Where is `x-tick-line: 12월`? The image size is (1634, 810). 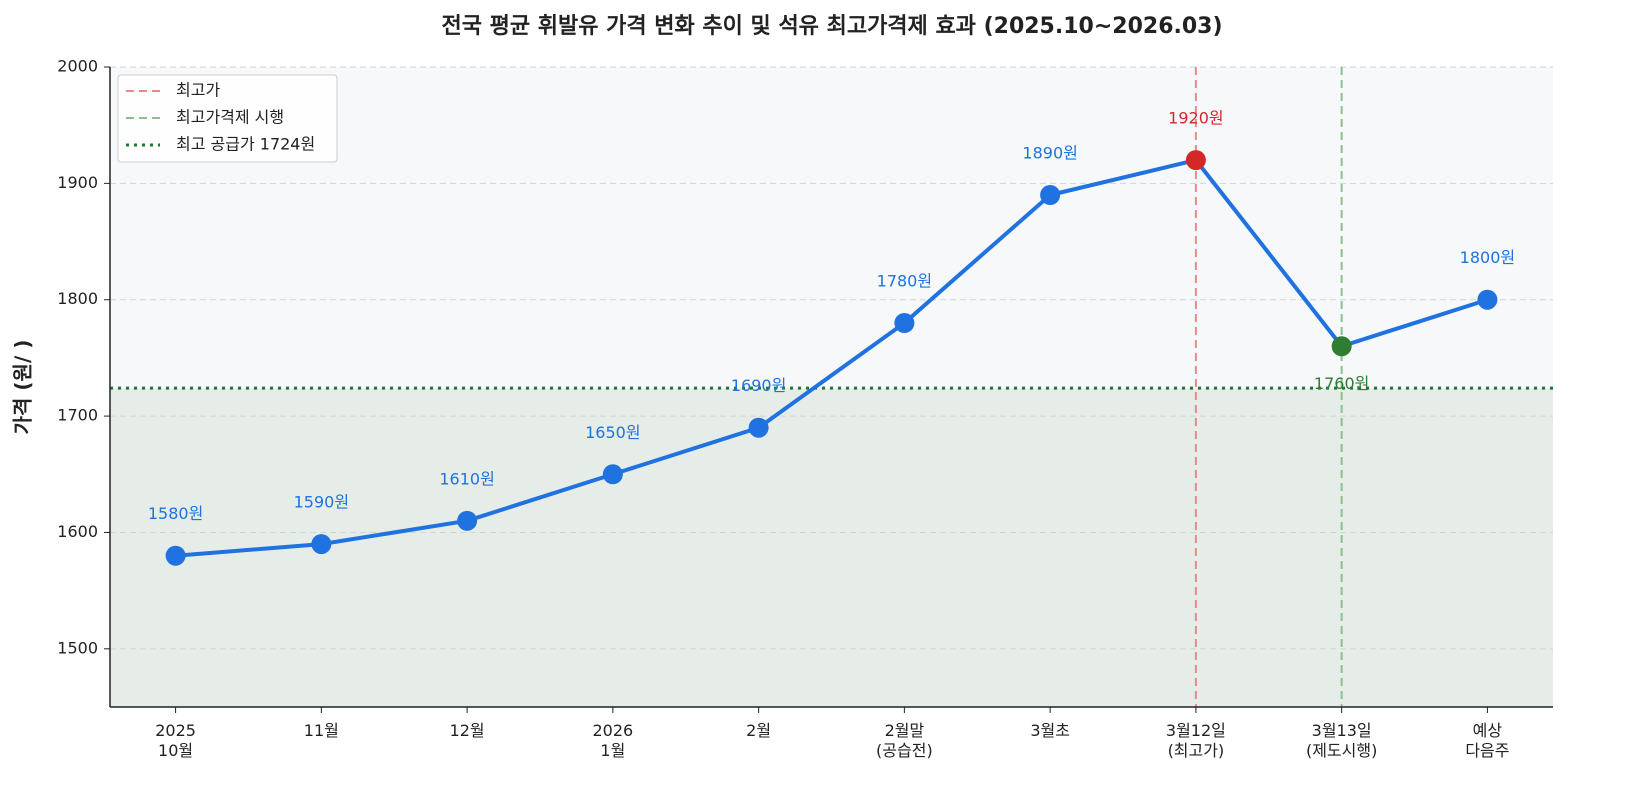 x-tick-line: 12월 is located at coordinates (467, 730).